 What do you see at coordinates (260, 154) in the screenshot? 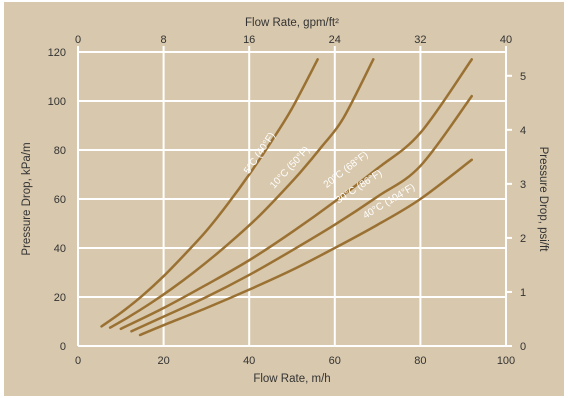
I see `curve-label-0: 5°C (40°F)` at bounding box center [260, 154].